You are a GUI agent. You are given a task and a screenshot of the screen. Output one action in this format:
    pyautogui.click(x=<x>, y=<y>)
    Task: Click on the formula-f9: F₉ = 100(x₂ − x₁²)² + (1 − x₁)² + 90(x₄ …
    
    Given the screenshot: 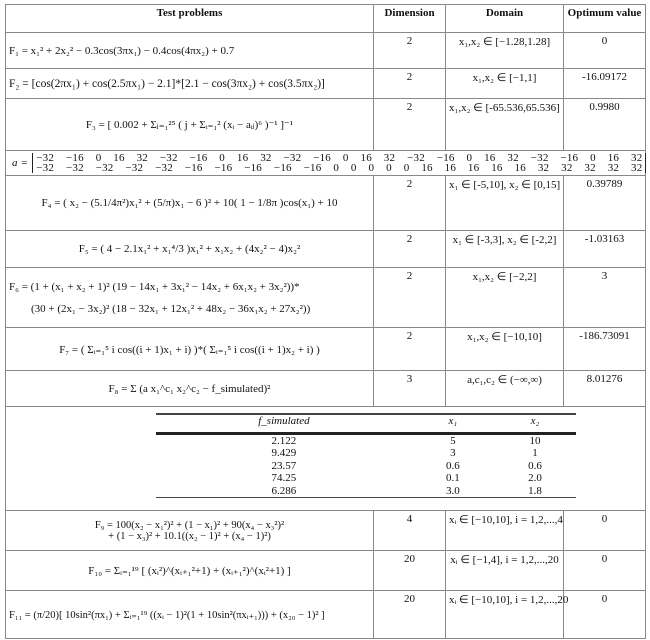 What is the action you would take?
    pyautogui.click(x=189, y=530)
    